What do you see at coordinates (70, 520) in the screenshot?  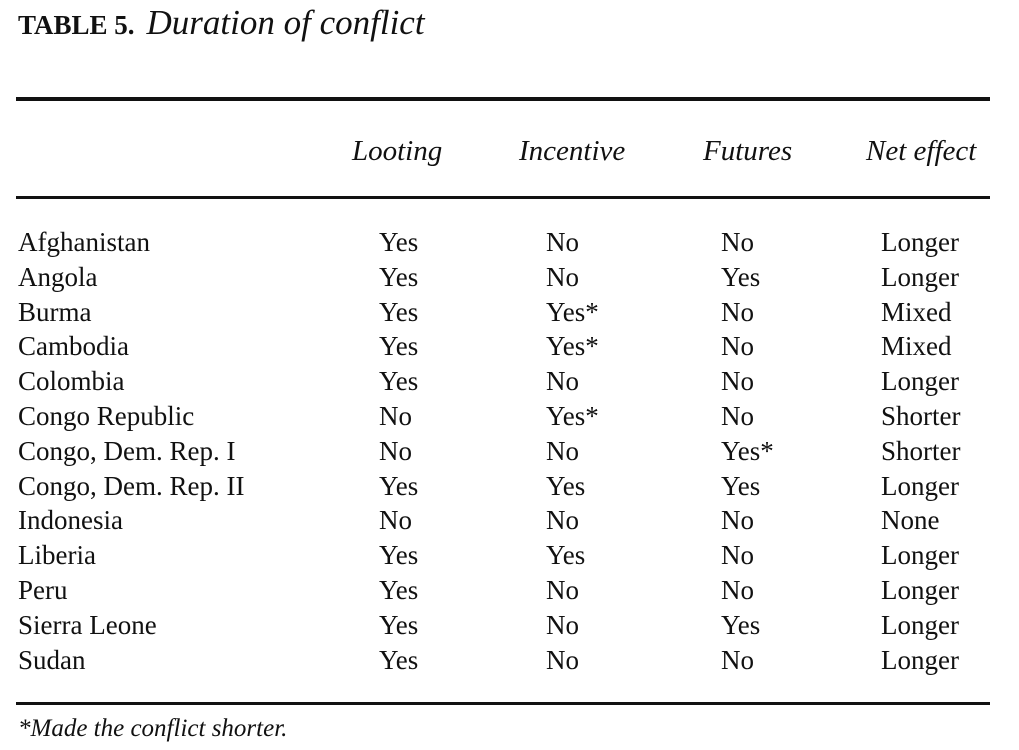 I see `cell-country: Indonesia` at bounding box center [70, 520].